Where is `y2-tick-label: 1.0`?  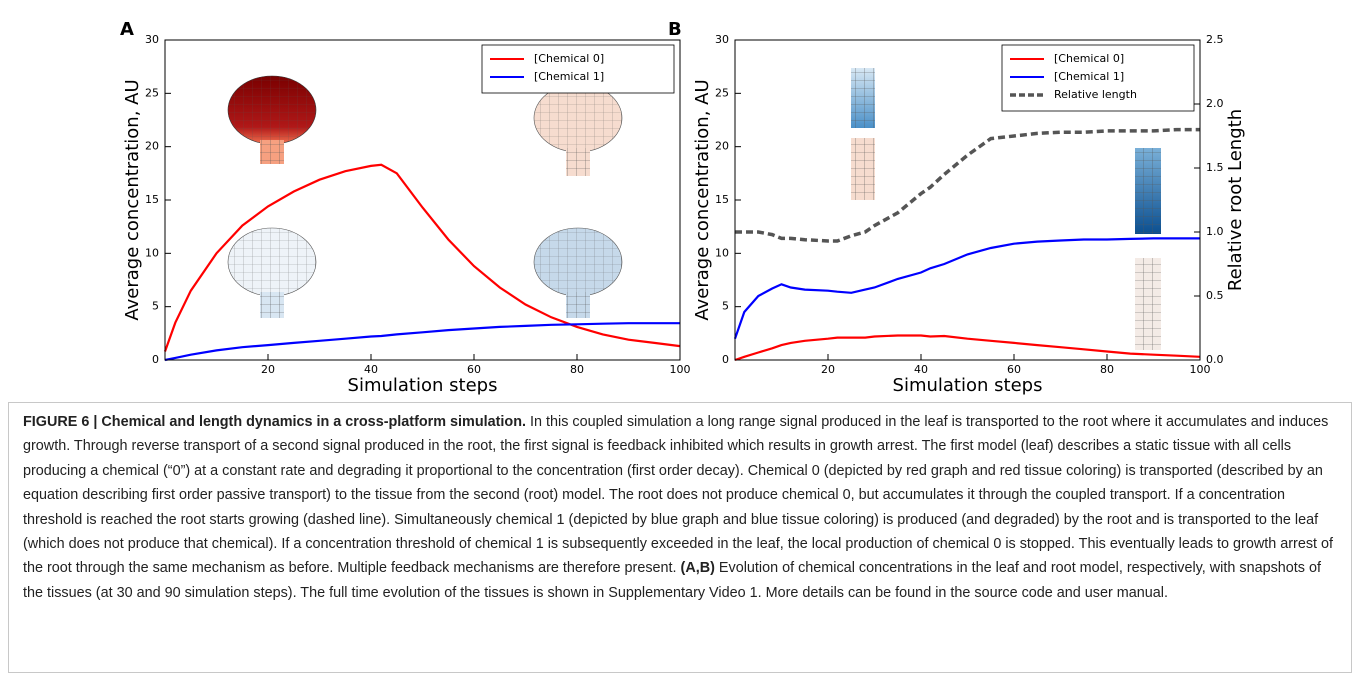
y2-tick-label: 1.0 is located at coordinates (1215, 231).